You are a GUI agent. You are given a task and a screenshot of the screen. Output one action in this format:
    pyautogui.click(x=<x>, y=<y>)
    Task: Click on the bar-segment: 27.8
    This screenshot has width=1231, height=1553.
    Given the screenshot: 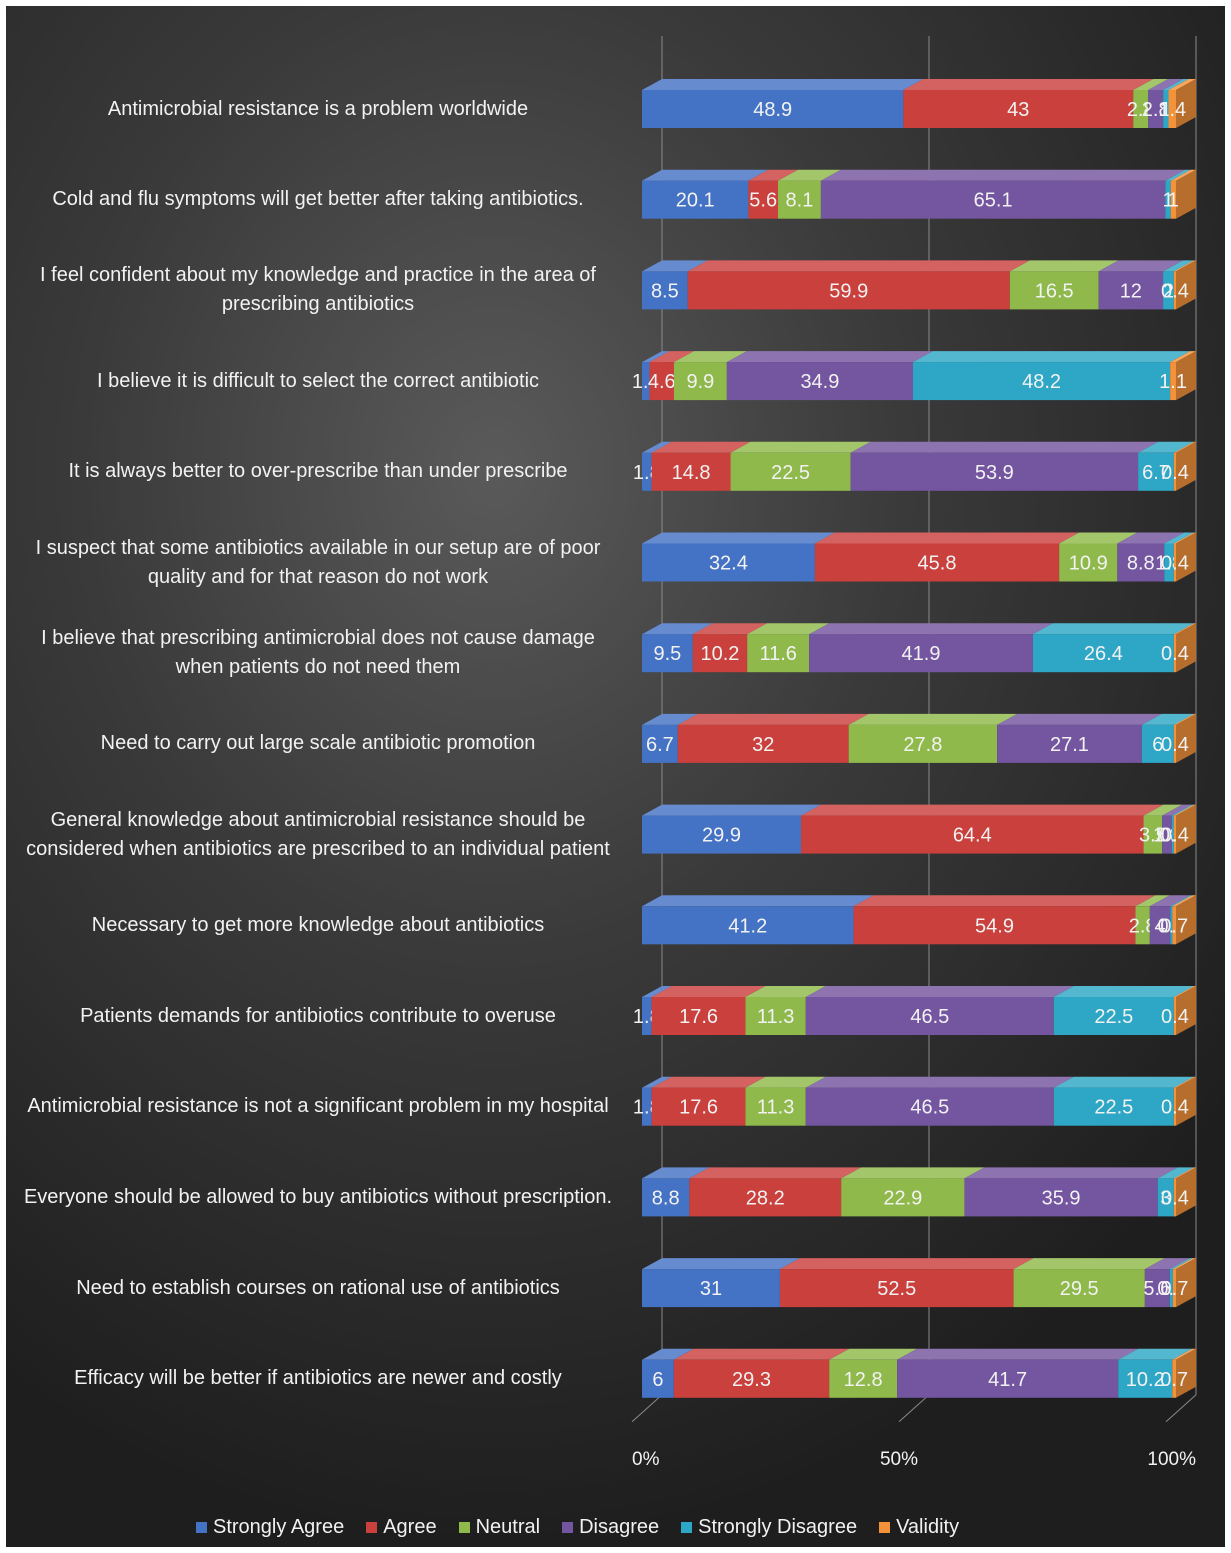 What is the action you would take?
    pyautogui.click(x=933, y=738)
    